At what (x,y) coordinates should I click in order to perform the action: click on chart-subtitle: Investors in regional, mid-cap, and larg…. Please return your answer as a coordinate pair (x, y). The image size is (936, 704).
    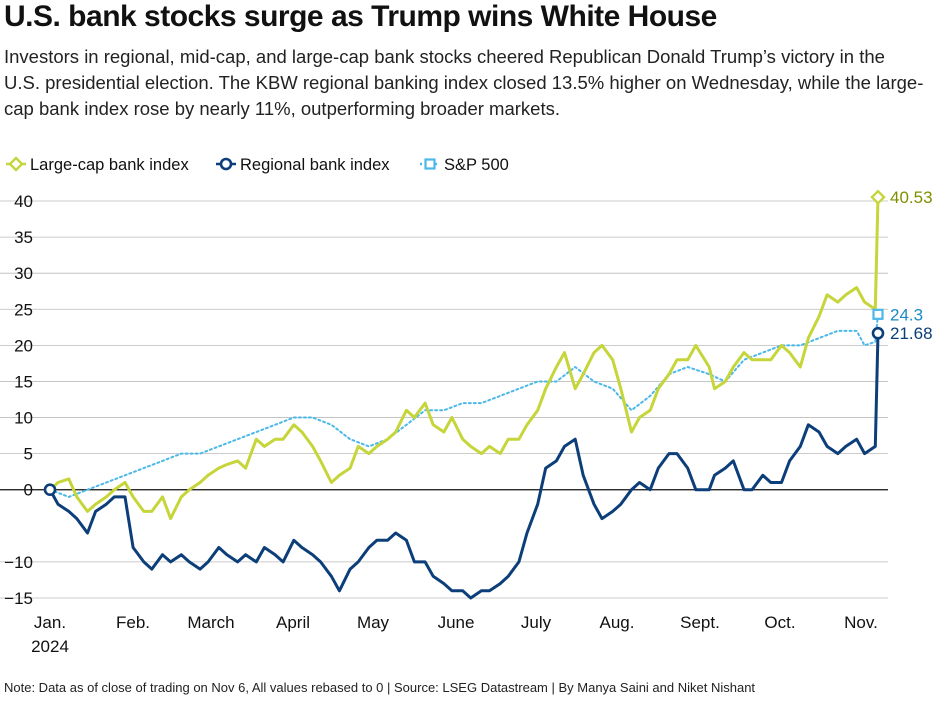
    Looking at the image, I should click on (464, 82).